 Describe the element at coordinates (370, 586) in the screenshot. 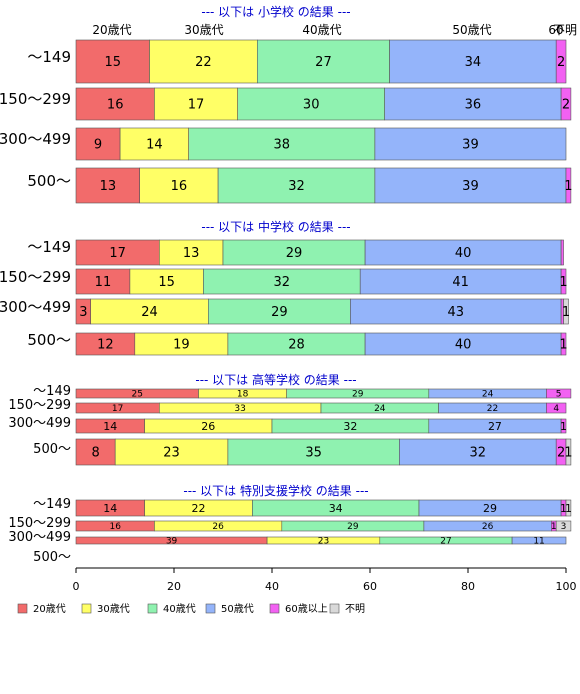

I see `x-tick-label: 60` at that location.